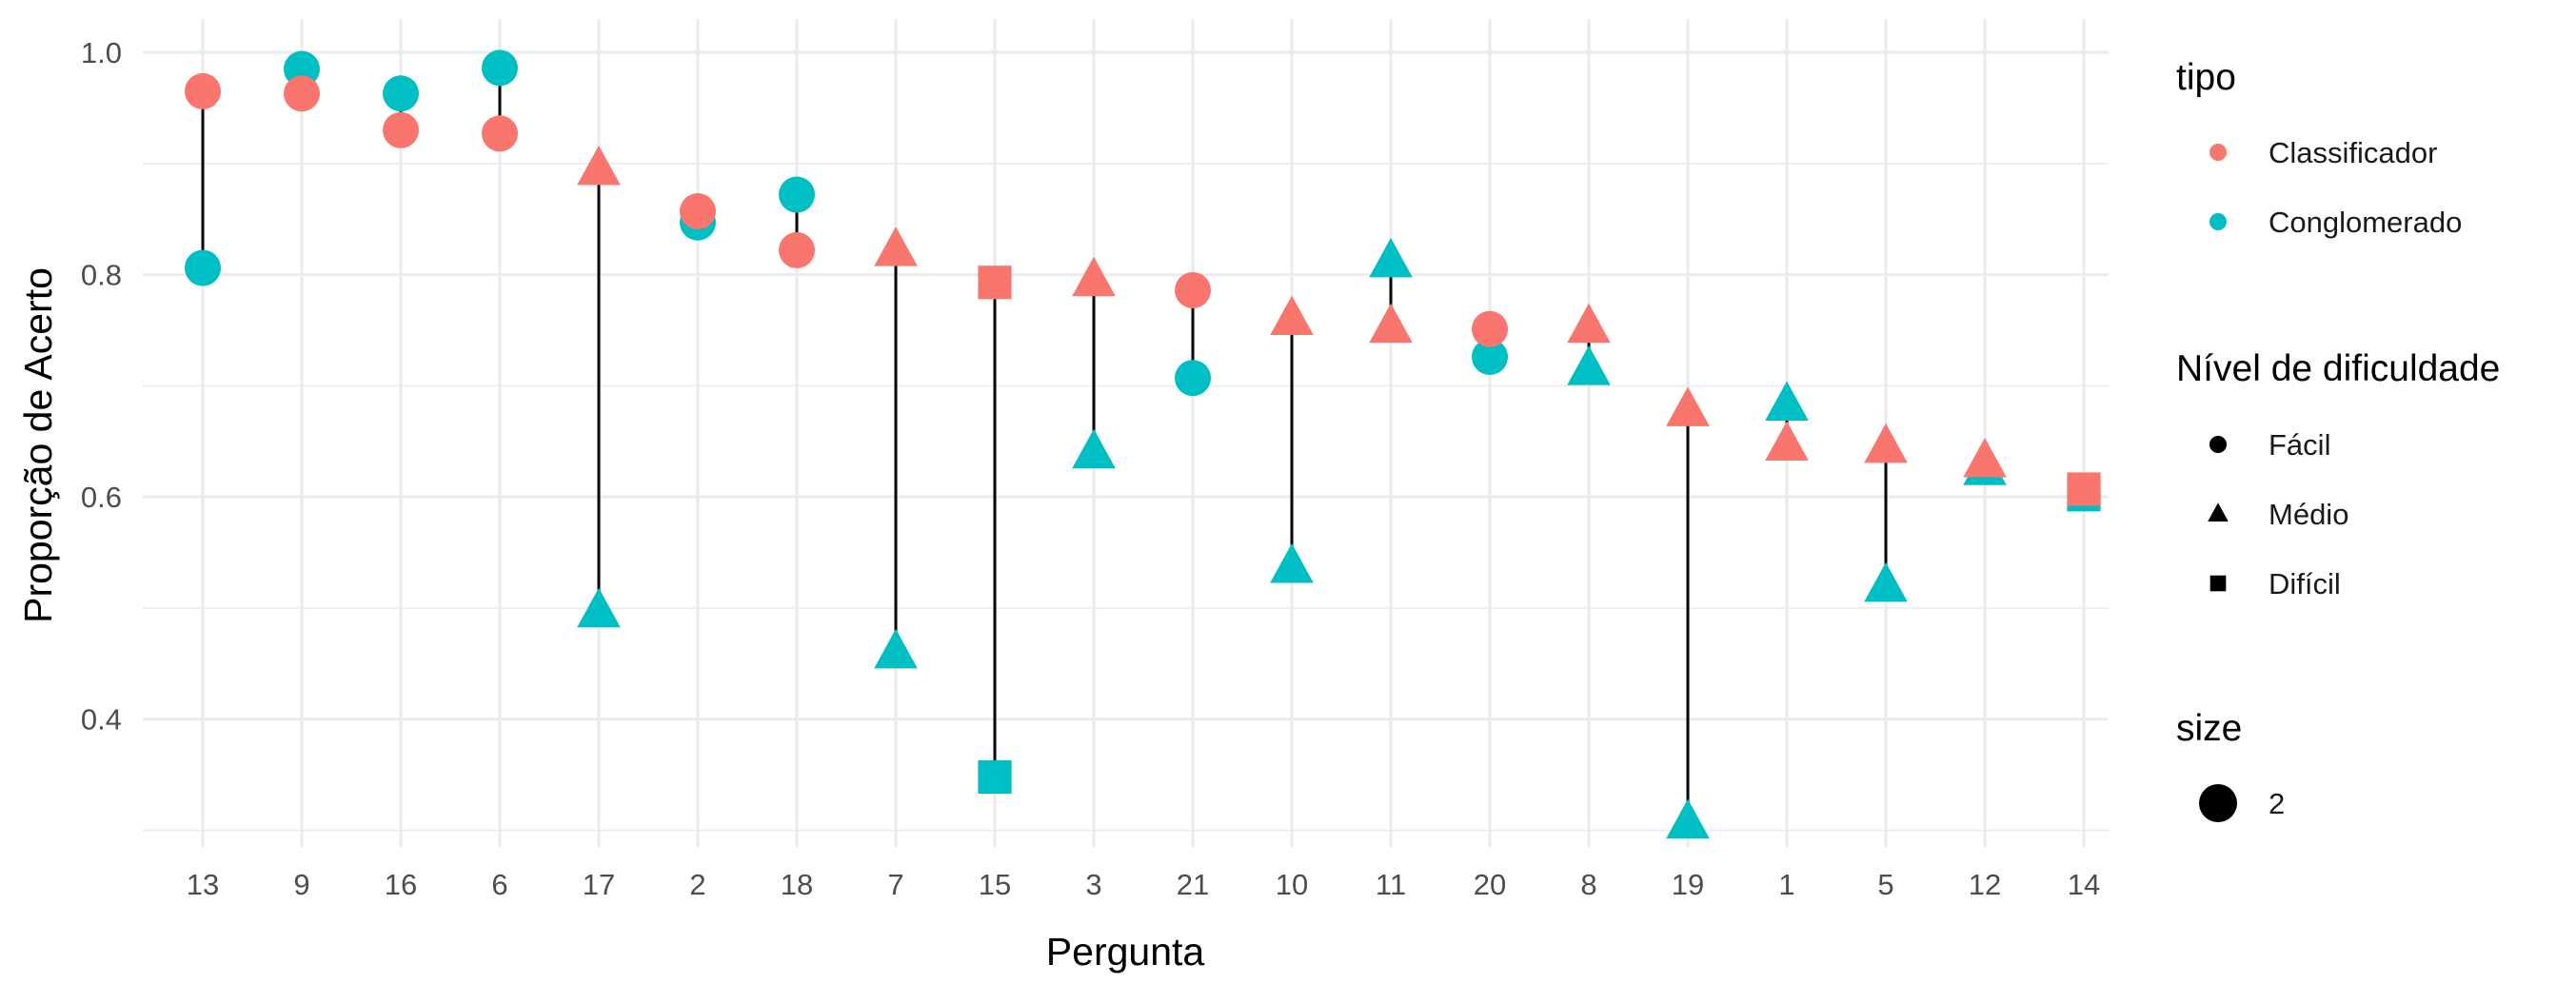 This screenshot has width=2576, height=984. I want to click on x-tick-label: 13, so click(203, 884).